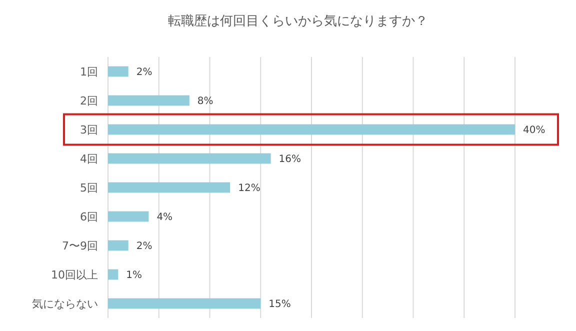  Describe the element at coordinates (205, 101) in the screenshot. I see `data-label: 8%` at that location.